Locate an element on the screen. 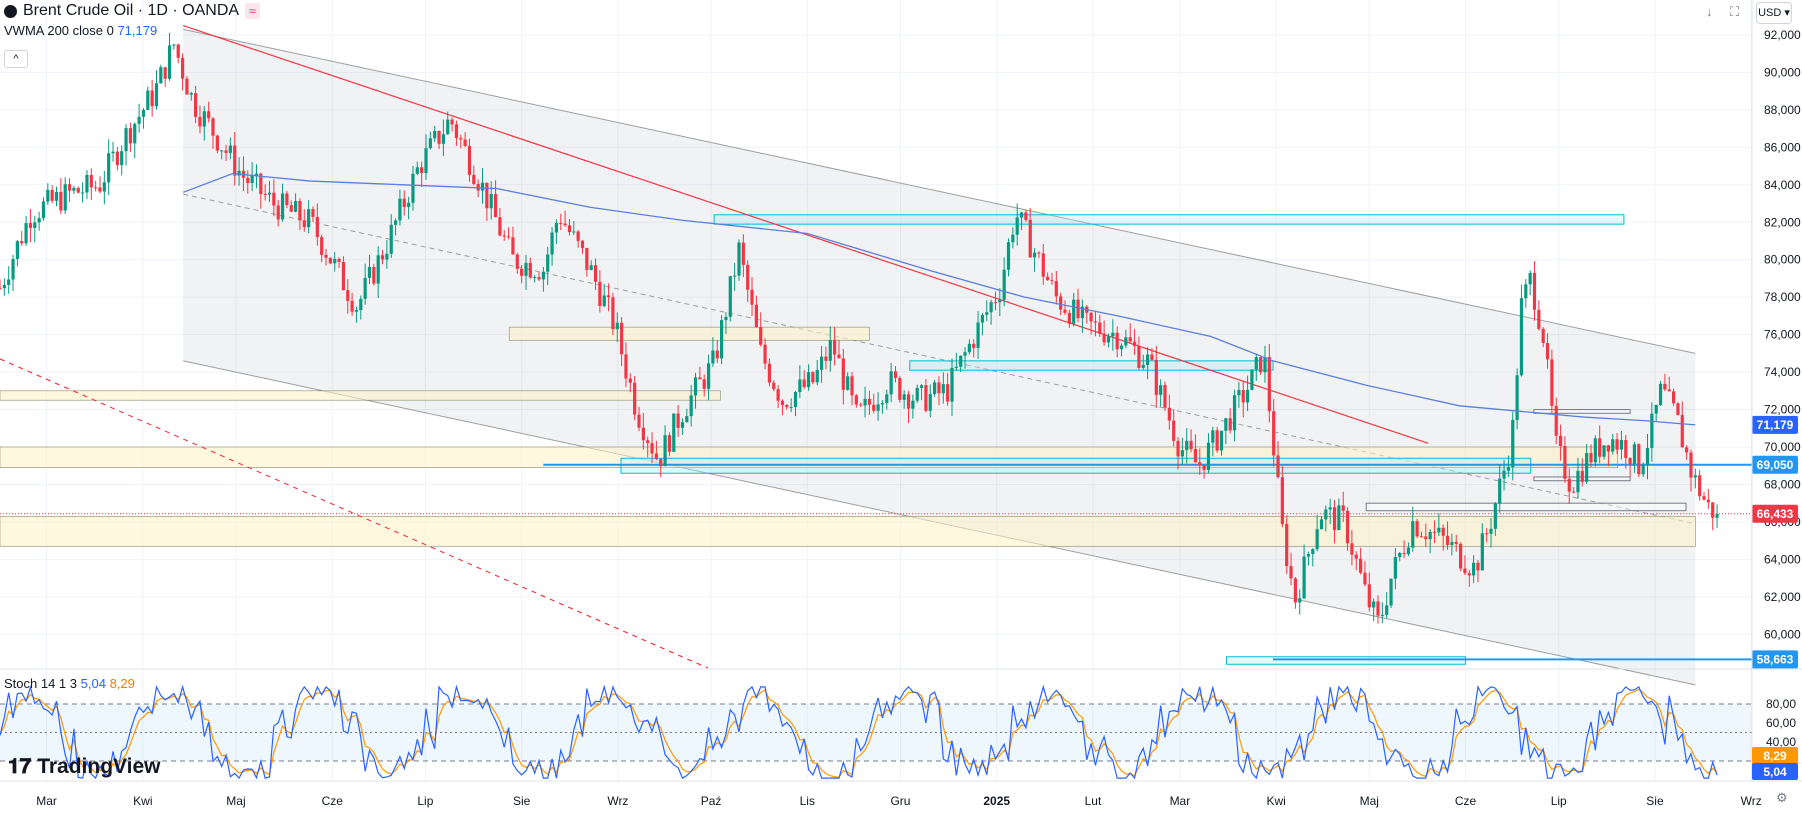  time-tick-label: Cze is located at coordinates (1466, 801).